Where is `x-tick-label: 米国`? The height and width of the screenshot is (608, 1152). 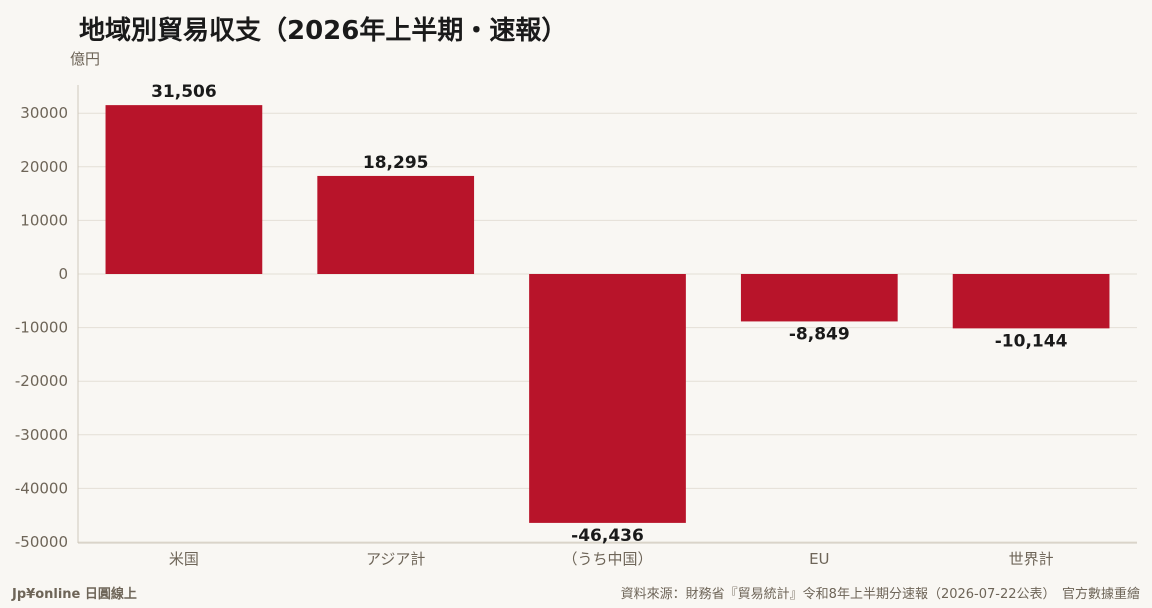 x-tick-label: 米国 is located at coordinates (184, 559).